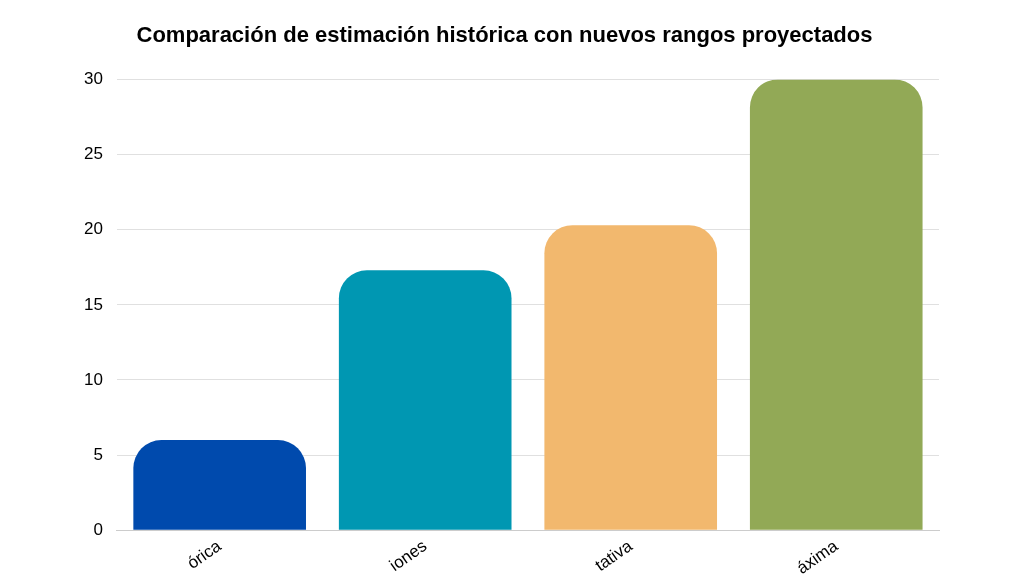 Image resolution: width=1024 pixels, height=585 pixels. I want to click on y-tick-label: 25, so click(93, 154).